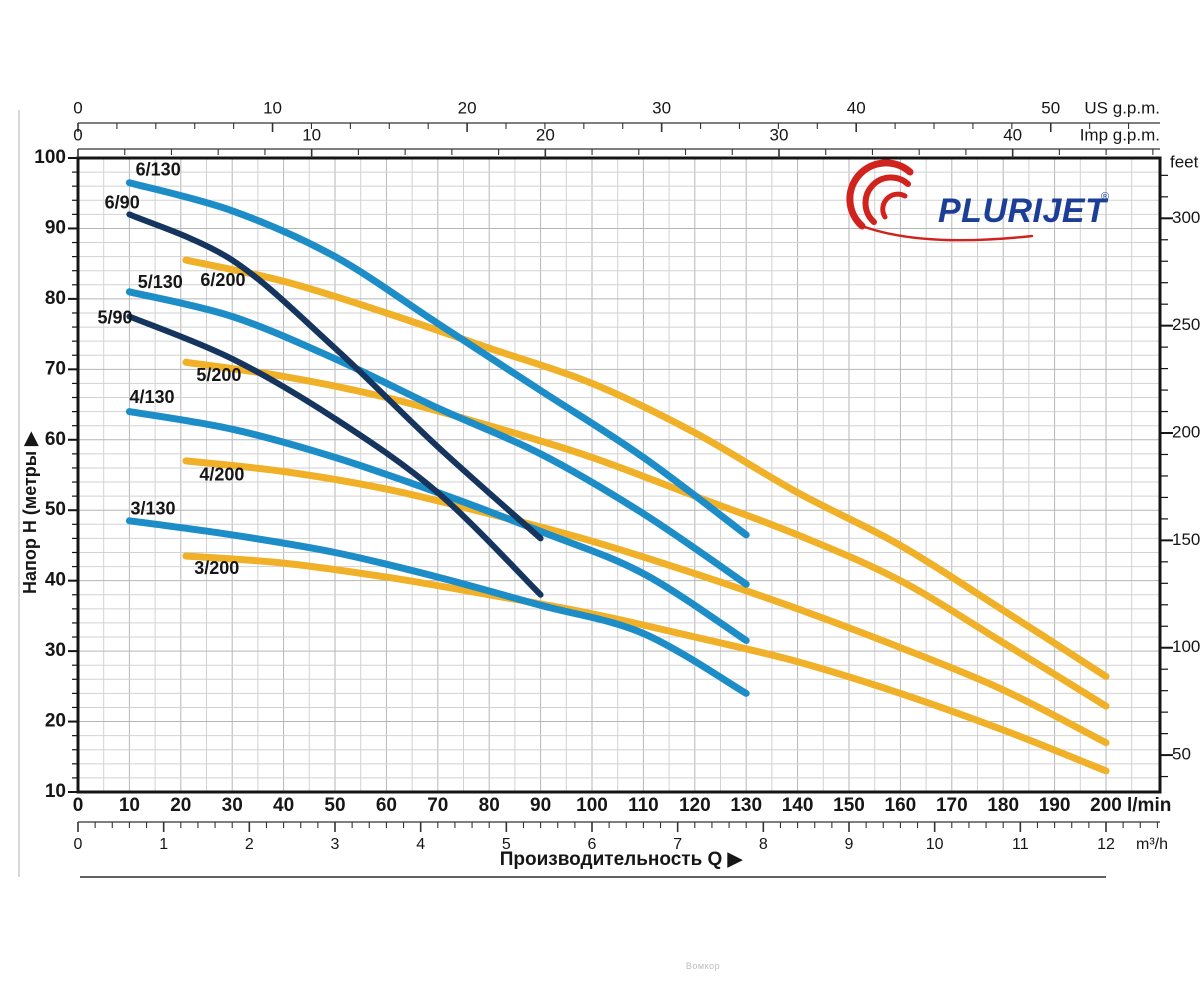 The width and height of the screenshot is (1200, 982). I want to click on m3h-label: 2, so click(249, 844).